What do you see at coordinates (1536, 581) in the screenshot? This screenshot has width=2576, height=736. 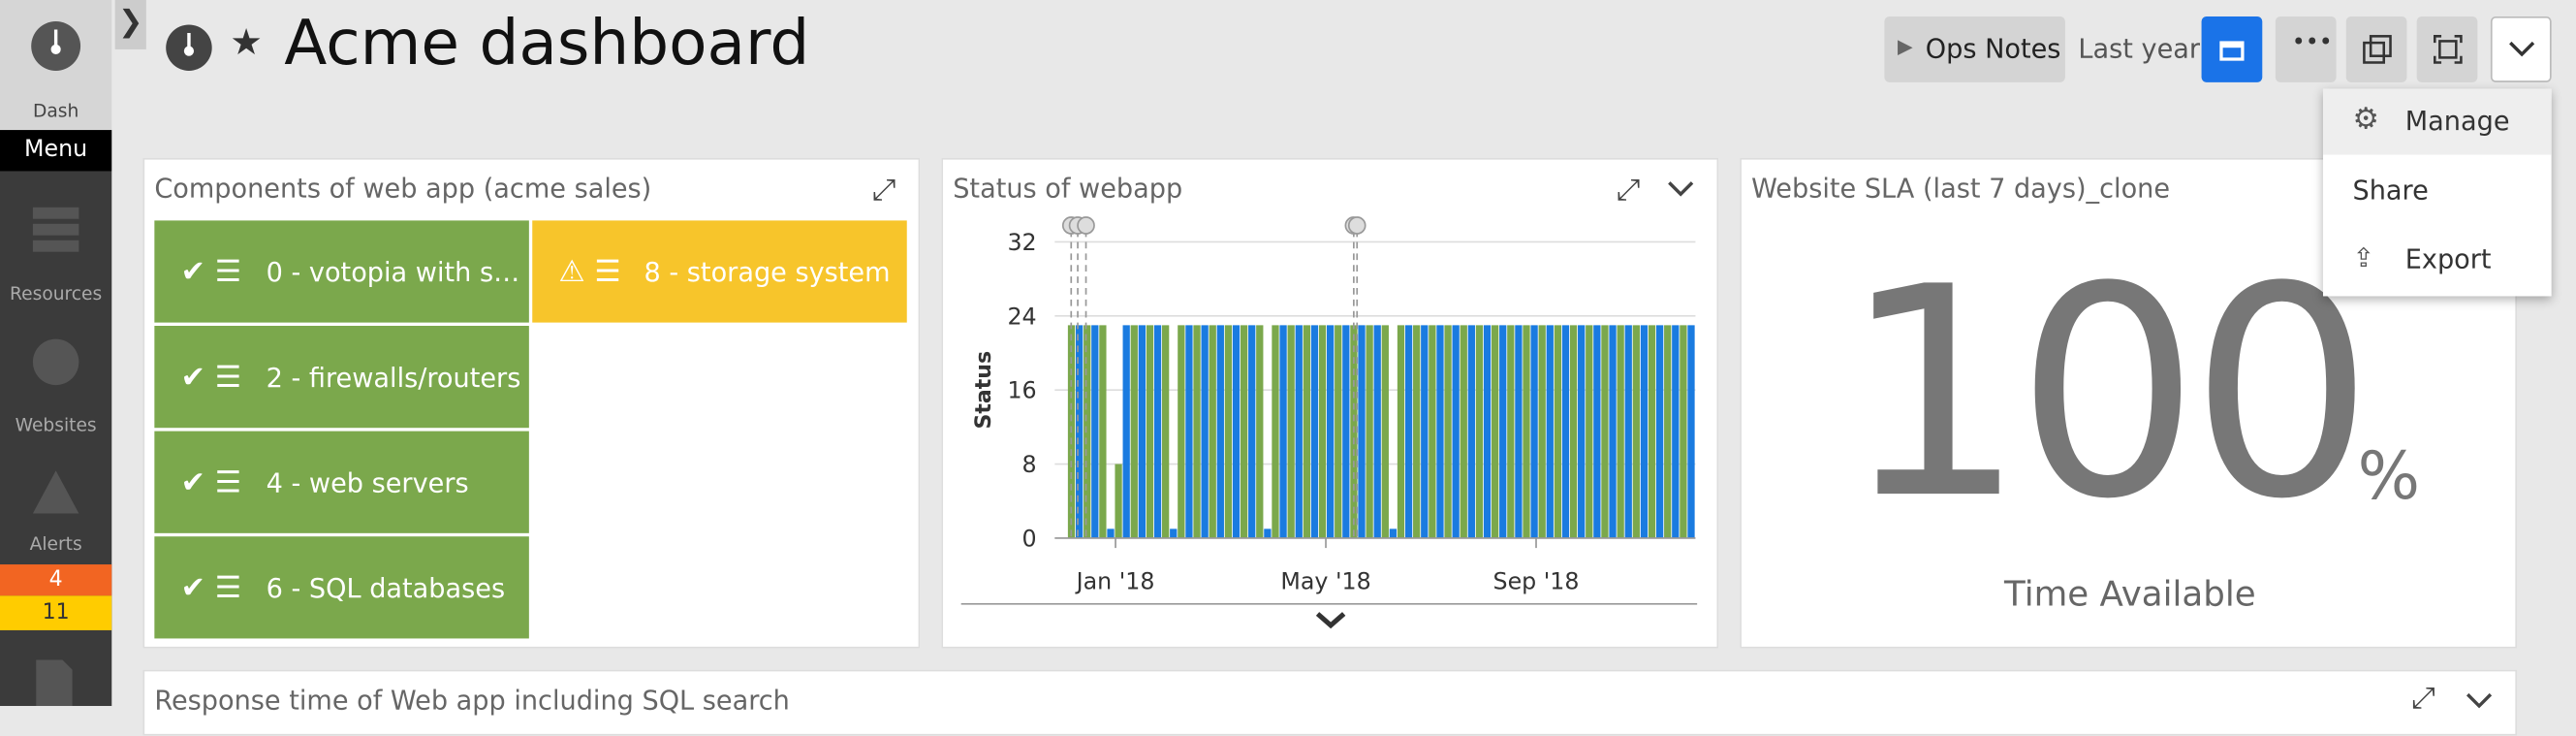 I see `x-tick-label: Sep '18` at bounding box center [1536, 581].